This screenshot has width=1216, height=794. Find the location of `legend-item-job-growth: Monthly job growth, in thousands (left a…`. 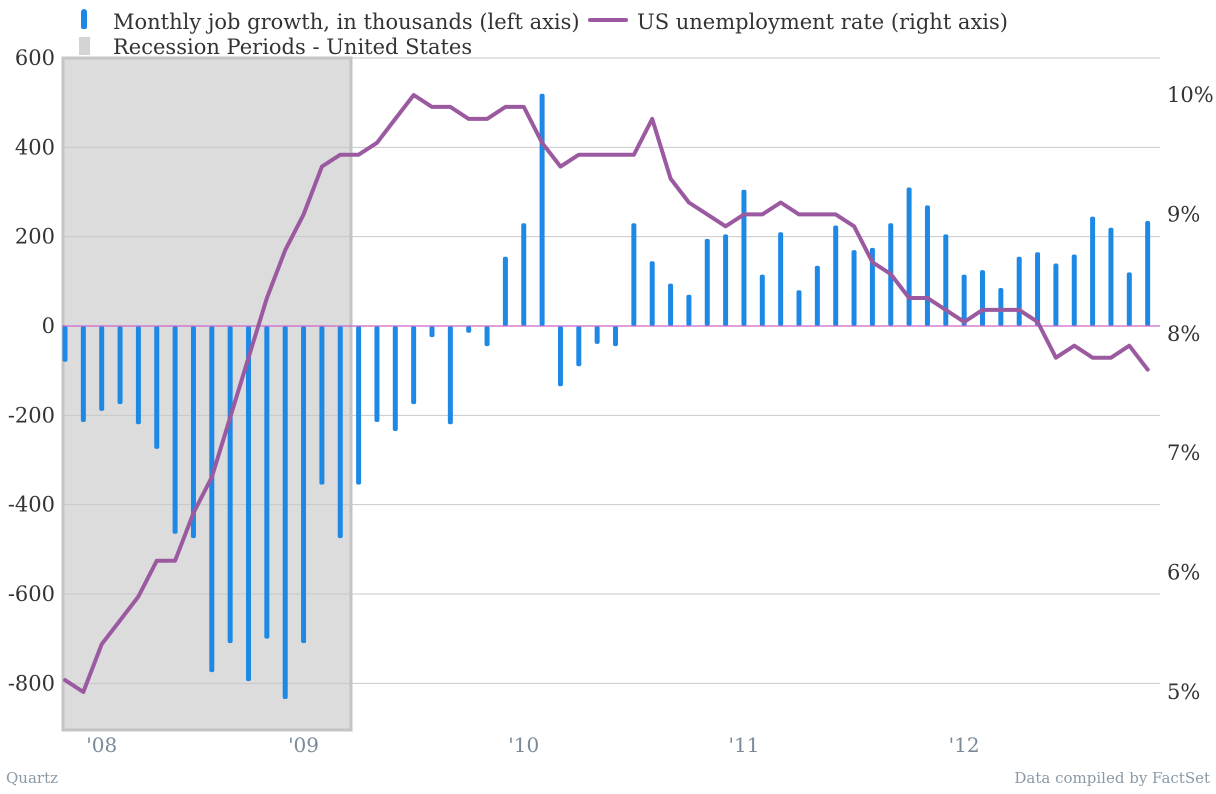

legend-item-job-growth: Monthly job growth, in thousands (left a… is located at coordinates (330, 21).